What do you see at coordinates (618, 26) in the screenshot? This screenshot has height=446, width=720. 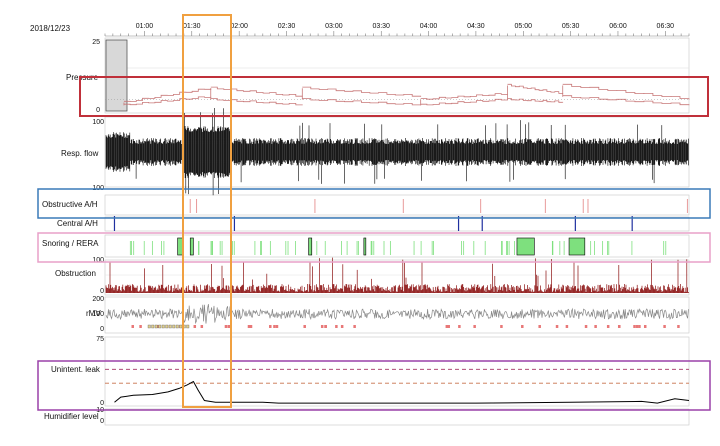 I see `time-tick-label: 06:00` at bounding box center [618, 26].